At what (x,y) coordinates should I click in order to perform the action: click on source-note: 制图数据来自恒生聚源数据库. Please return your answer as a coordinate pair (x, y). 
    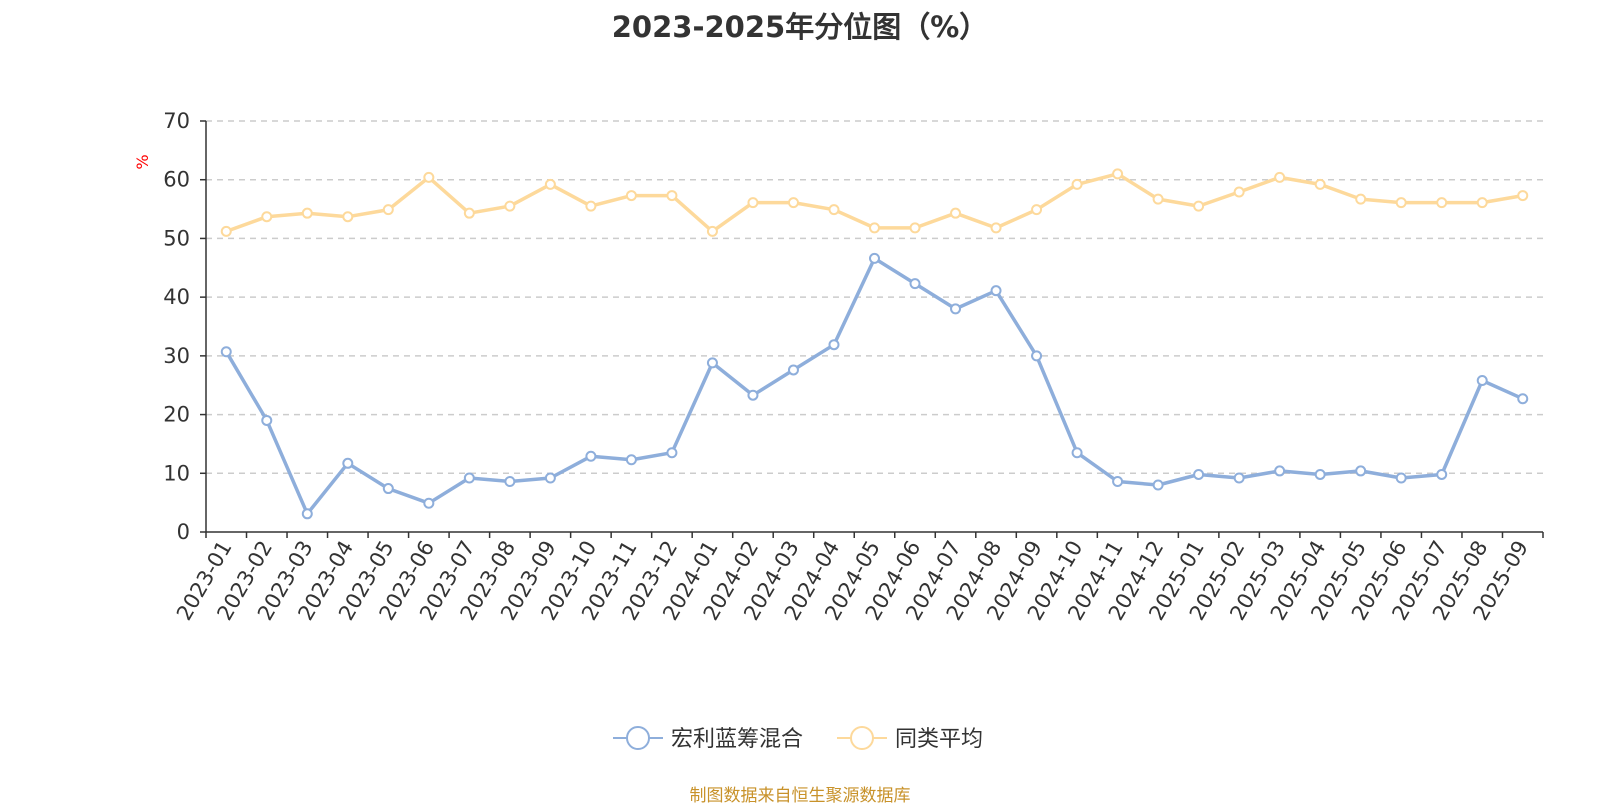
    Looking at the image, I should click on (800, 796).